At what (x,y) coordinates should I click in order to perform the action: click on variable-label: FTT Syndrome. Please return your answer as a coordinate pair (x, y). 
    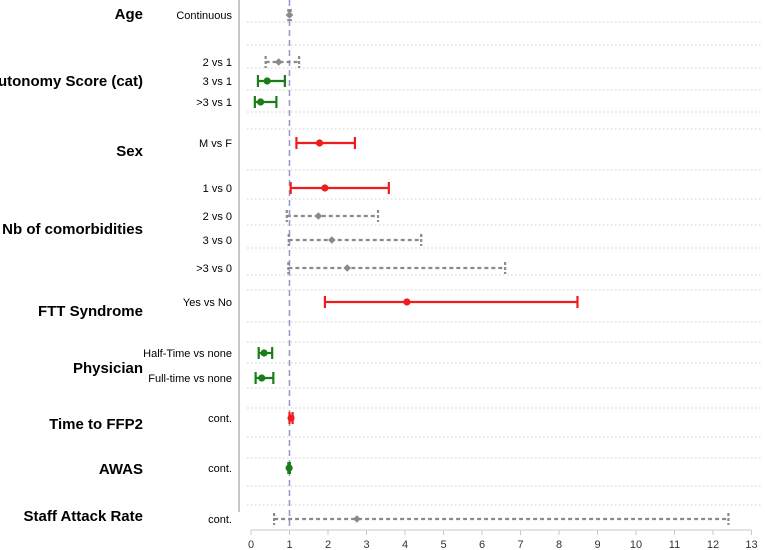
    Looking at the image, I should click on (90, 311).